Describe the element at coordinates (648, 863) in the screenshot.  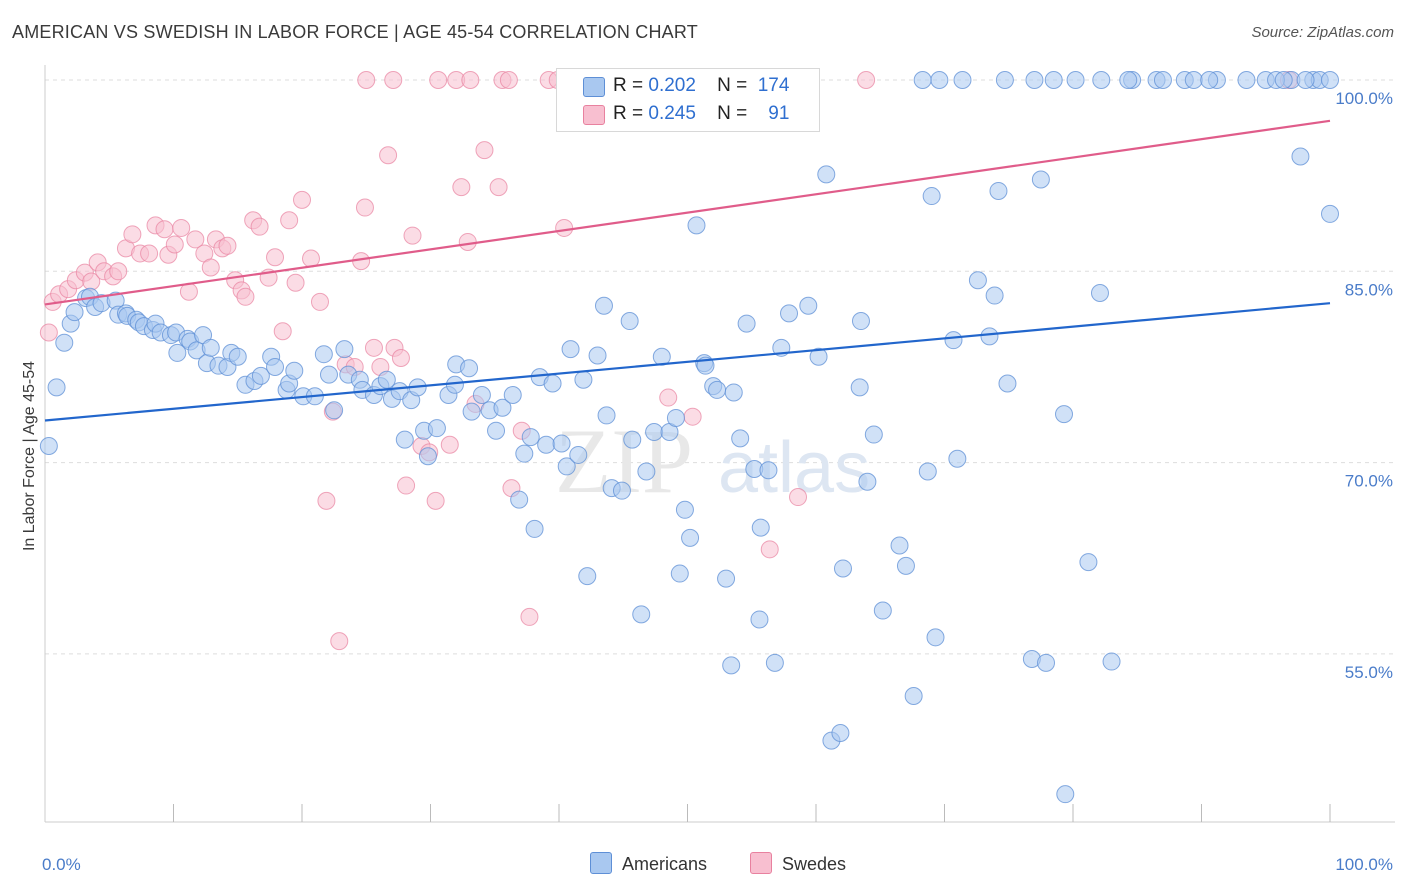
I see `bottom-legend-americans: Americans` at that location.